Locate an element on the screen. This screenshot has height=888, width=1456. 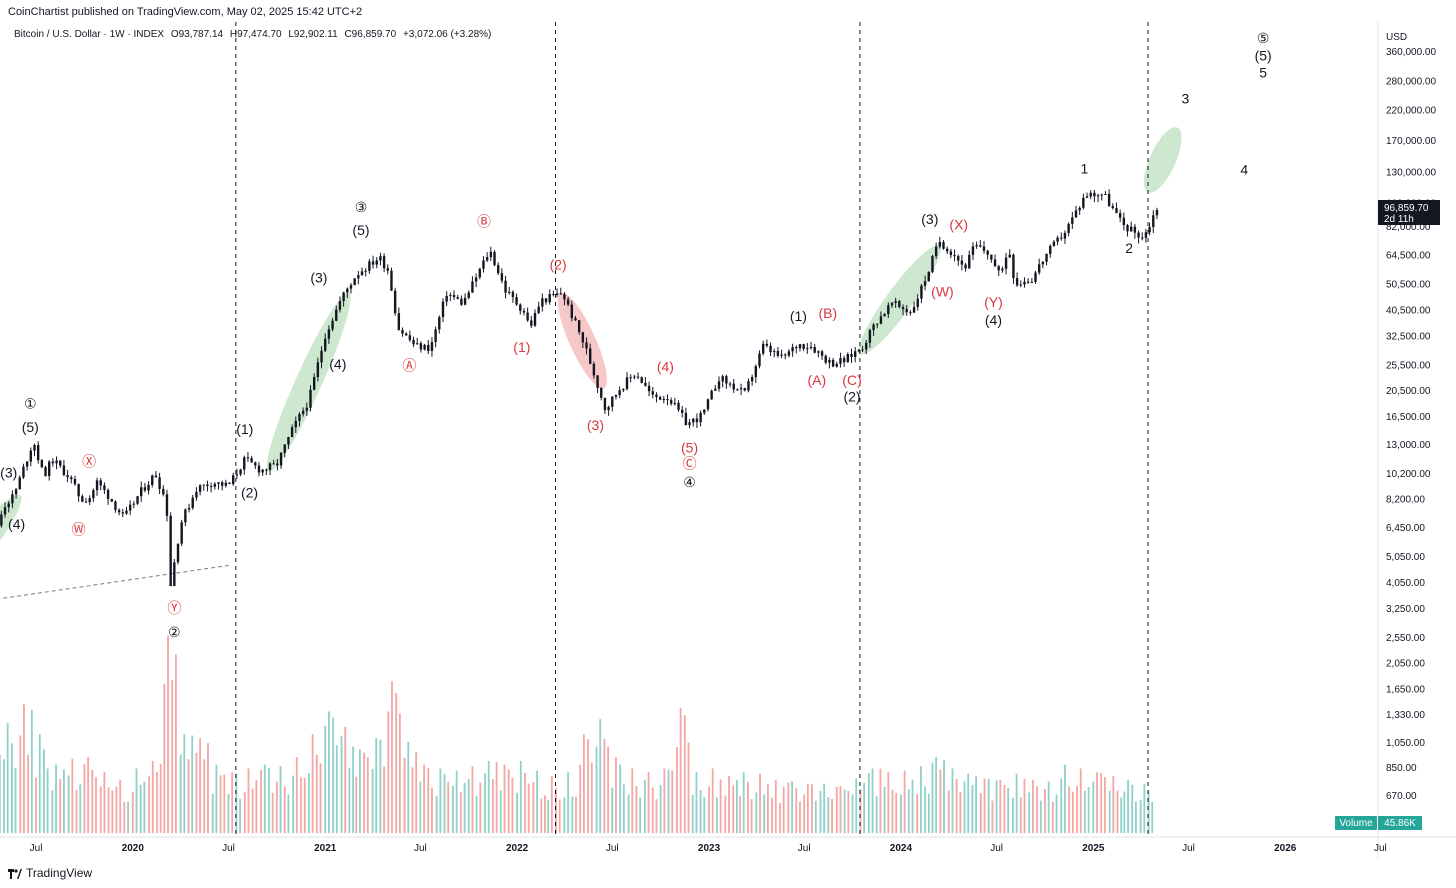
price-tick: 32,500.00 is located at coordinates (1408, 337).